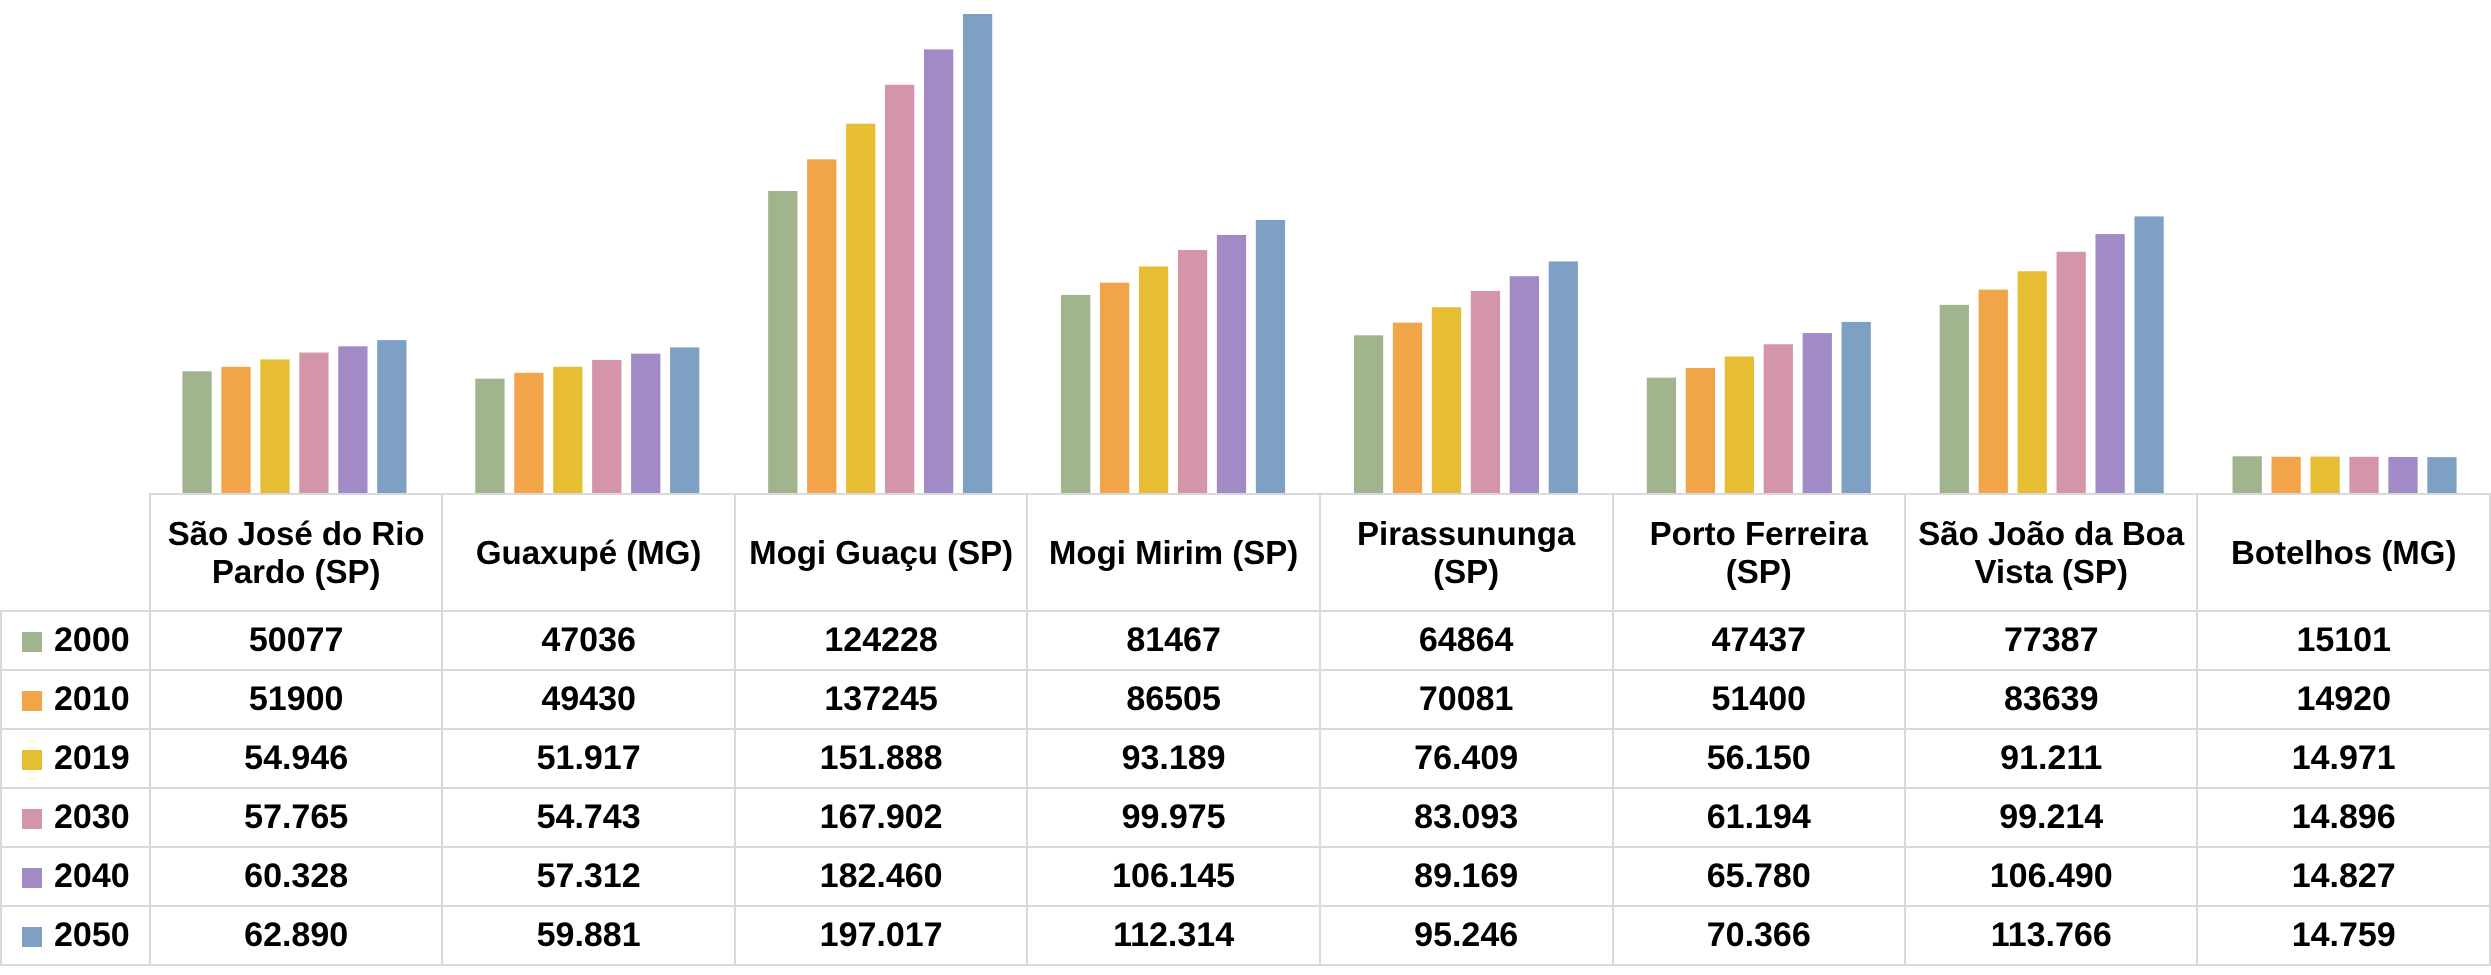  I want to click on value-cell: 14920, so click(2343, 699).